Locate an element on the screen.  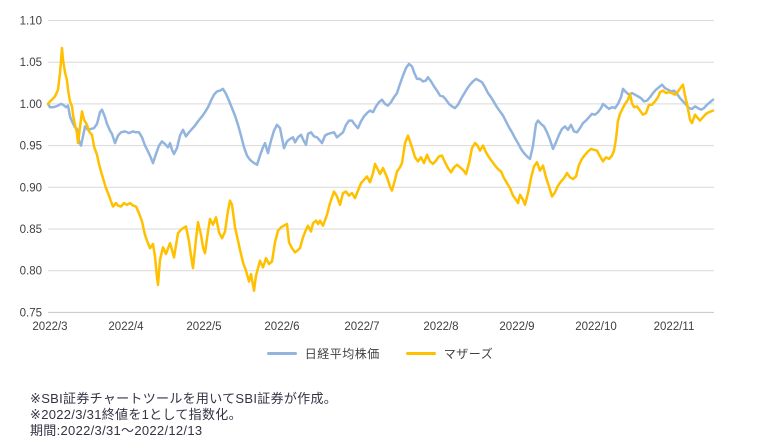
nikkei-line-swatch-icon is located at coordinates (281, 353).